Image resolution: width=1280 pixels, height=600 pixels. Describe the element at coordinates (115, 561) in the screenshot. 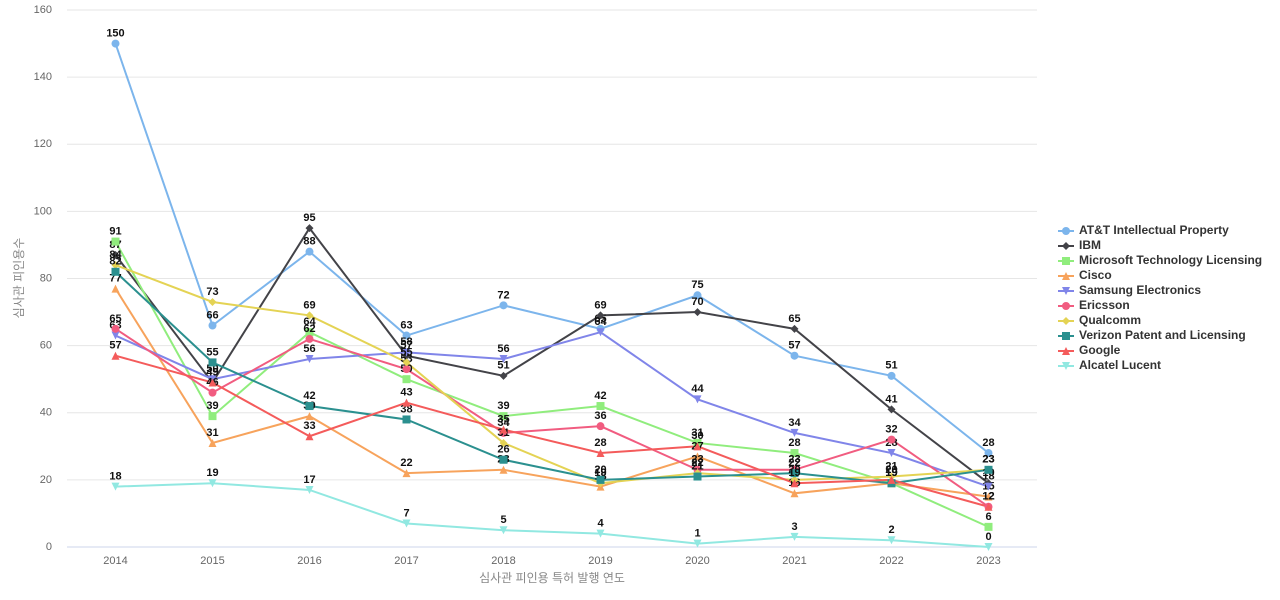

I see `x-tick-label: 2014` at that location.